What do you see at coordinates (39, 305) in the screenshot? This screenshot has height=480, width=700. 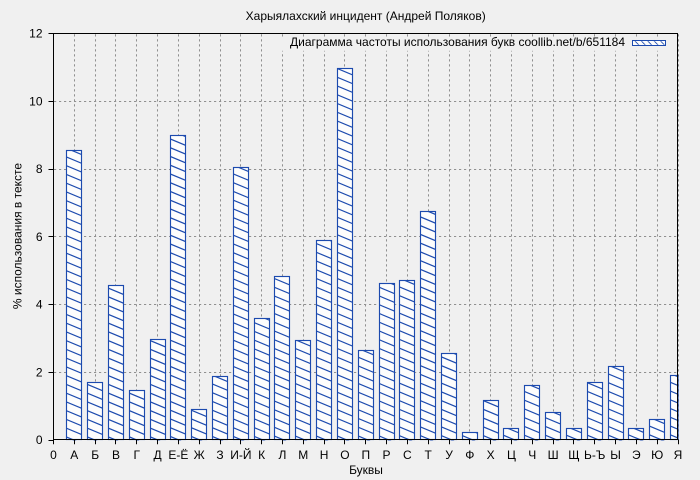 I see `svg-text: 4` at bounding box center [39, 305].